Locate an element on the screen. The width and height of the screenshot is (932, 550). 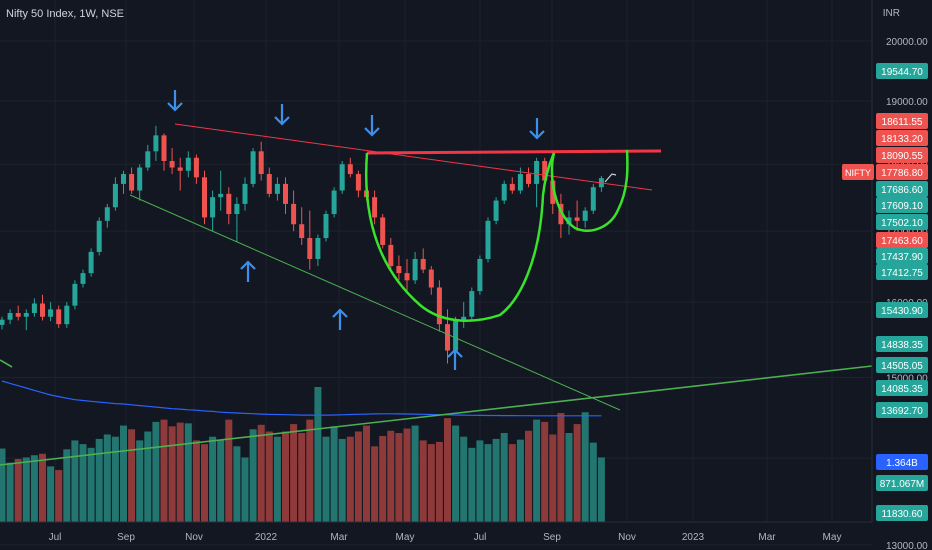
symbol-tag-text: NIFTY is located at coordinates (858, 173).